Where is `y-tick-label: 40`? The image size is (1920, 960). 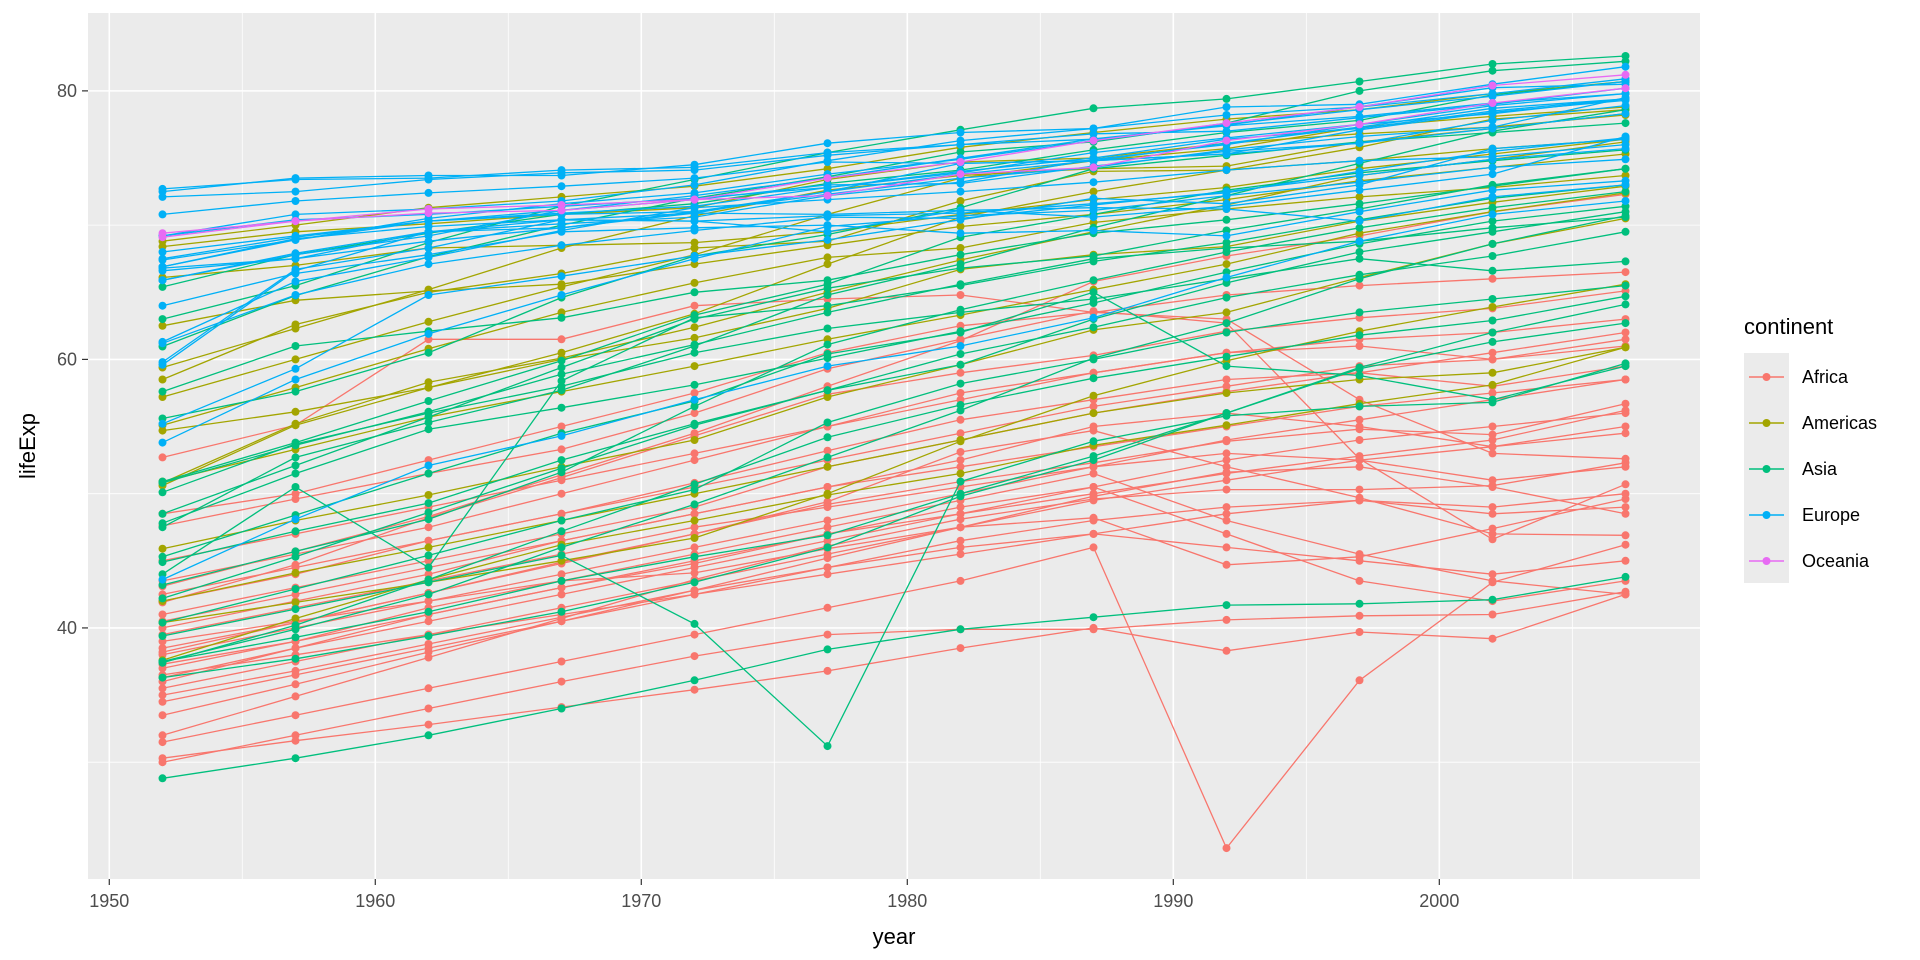
y-tick-label: 40 is located at coordinates (67, 628).